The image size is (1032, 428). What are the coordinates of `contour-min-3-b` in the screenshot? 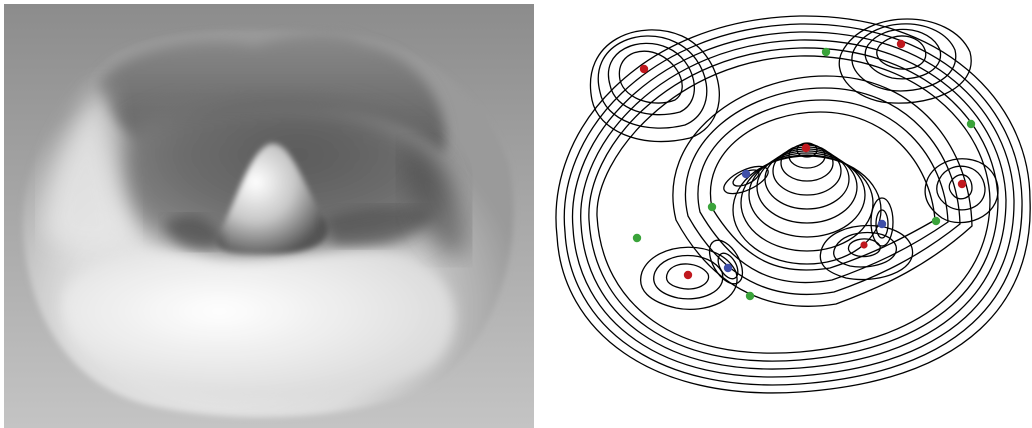 It's located at (882, 222).